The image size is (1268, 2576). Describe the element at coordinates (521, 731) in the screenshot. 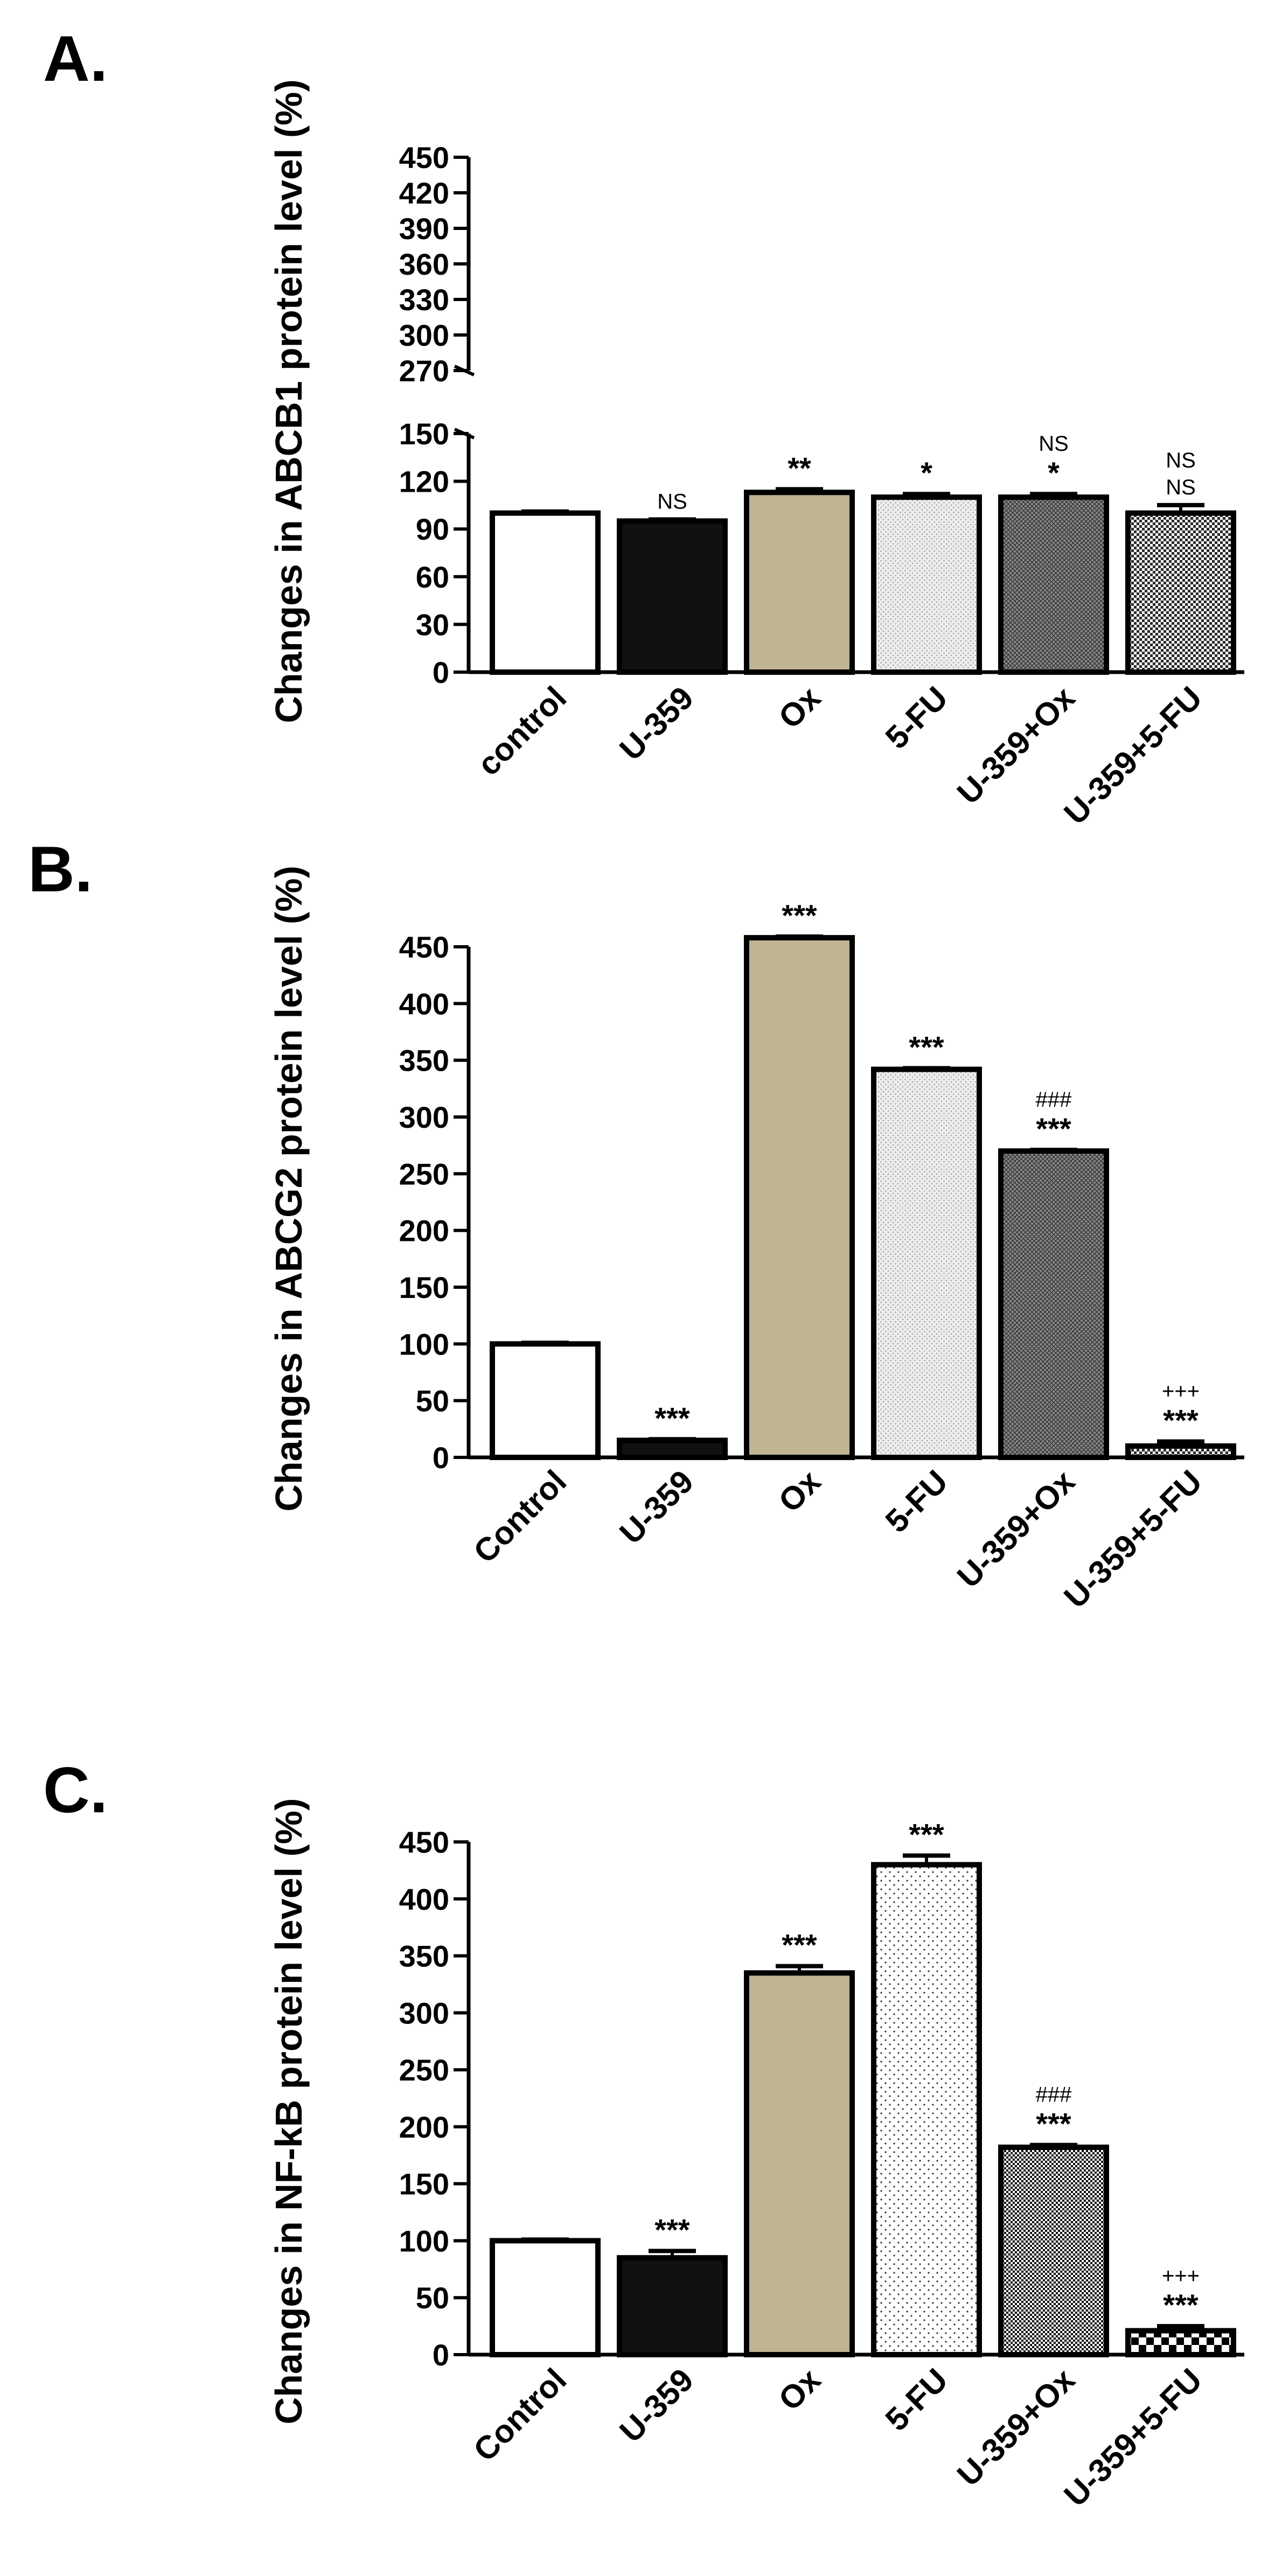

I see `x-tick-label: control` at that location.